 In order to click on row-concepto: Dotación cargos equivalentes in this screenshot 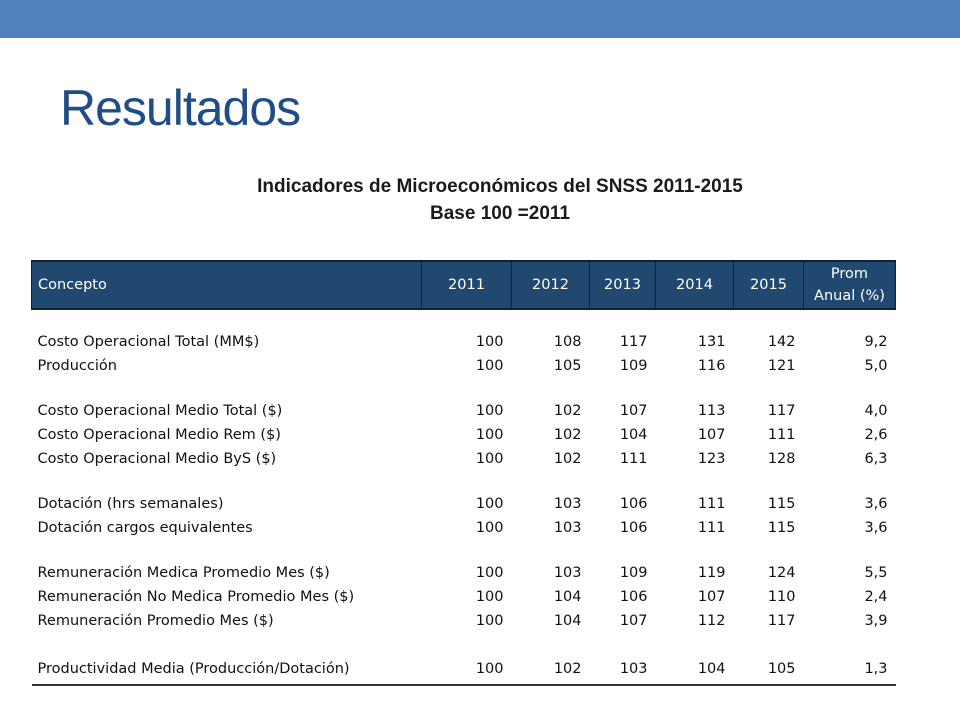, I will do `click(145, 528)`.